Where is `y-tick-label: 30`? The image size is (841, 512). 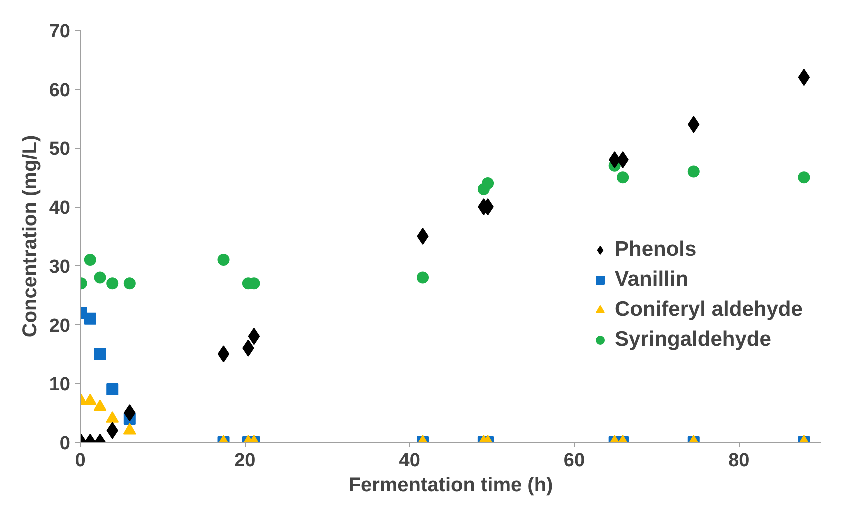 y-tick-label: 30 is located at coordinates (60, 267).